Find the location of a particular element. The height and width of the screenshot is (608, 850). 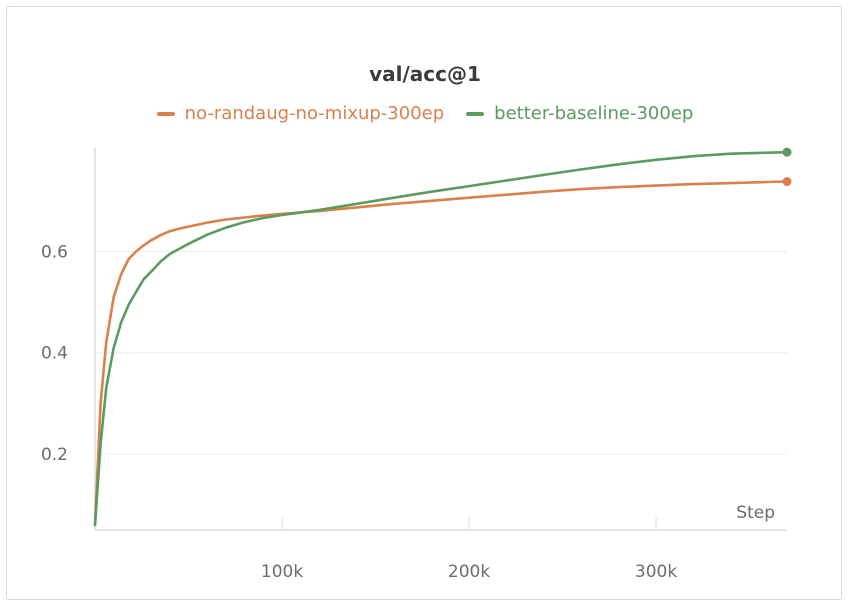

x-tick-label: 100k is located at coordinates (282, 572).